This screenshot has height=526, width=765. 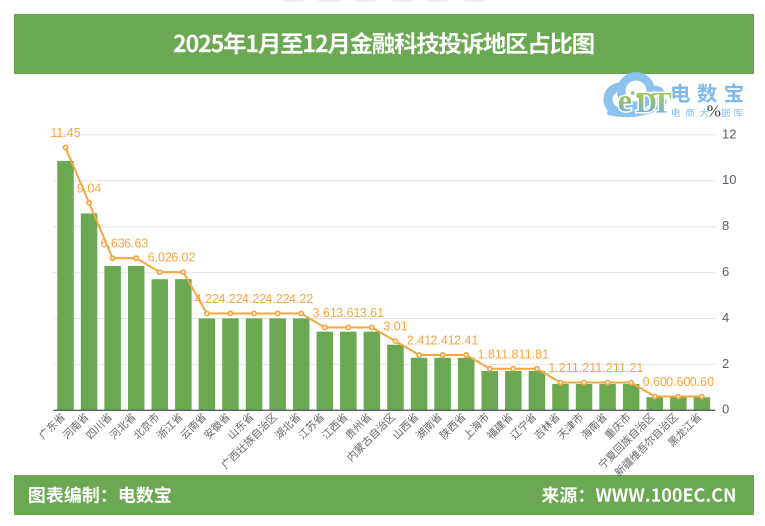 What do you see at coordinates (725, 363) in the screenshot?
I see `svg-text: 2` at bounding box center [725, 363].